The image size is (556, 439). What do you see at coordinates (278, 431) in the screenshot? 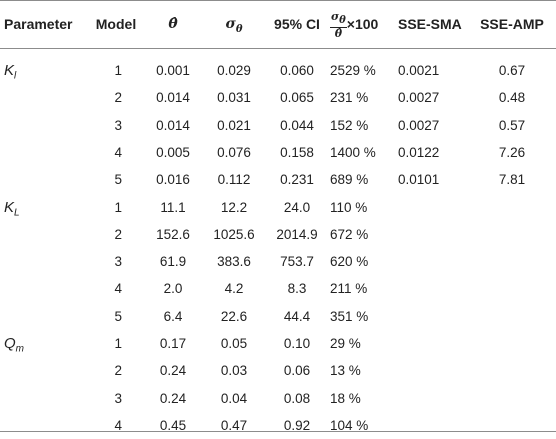
I see `table-bottom-rule` at bounding box center [278, 431].